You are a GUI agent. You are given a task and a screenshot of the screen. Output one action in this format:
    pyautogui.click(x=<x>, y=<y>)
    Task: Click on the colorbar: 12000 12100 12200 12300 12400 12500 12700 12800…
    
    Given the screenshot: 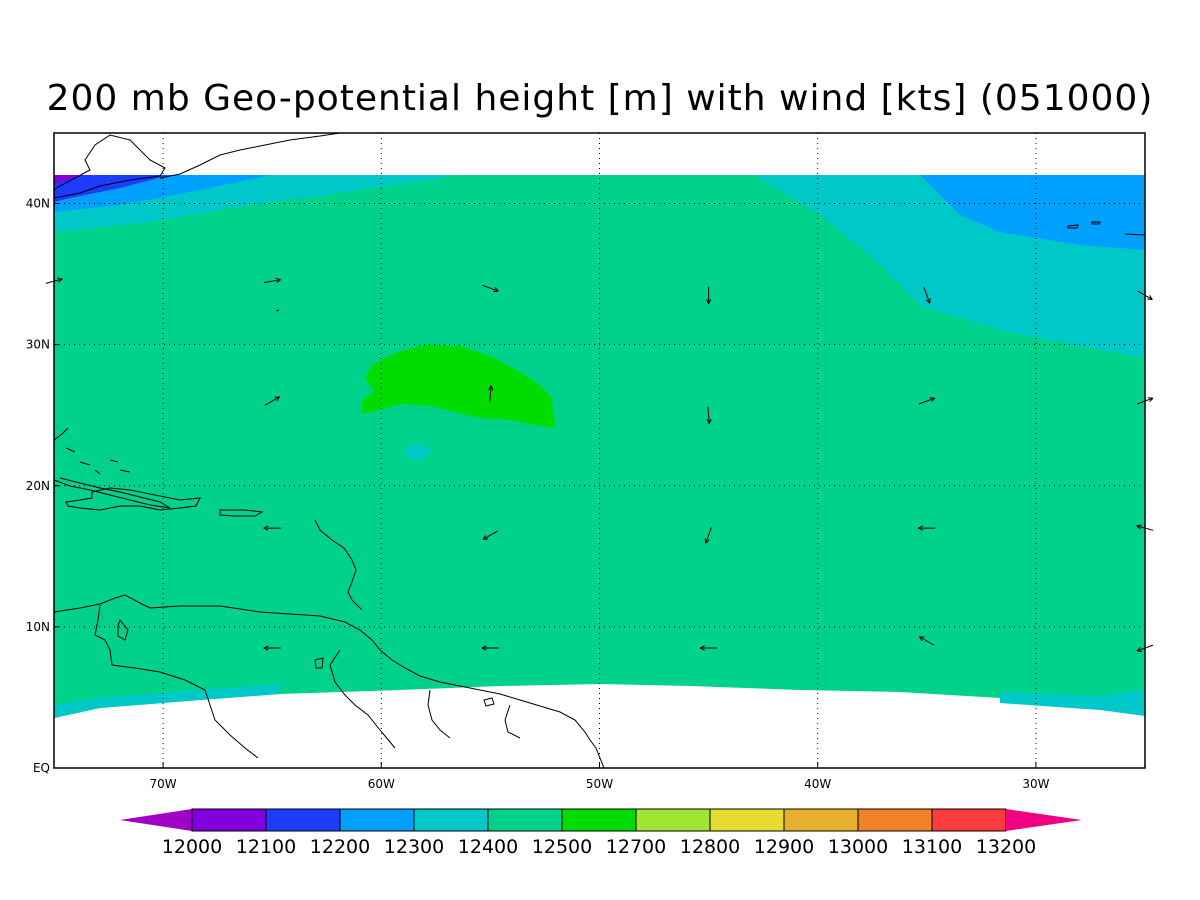 What is the action you would take?
    pyautogui.click(x=601, y=833)
    